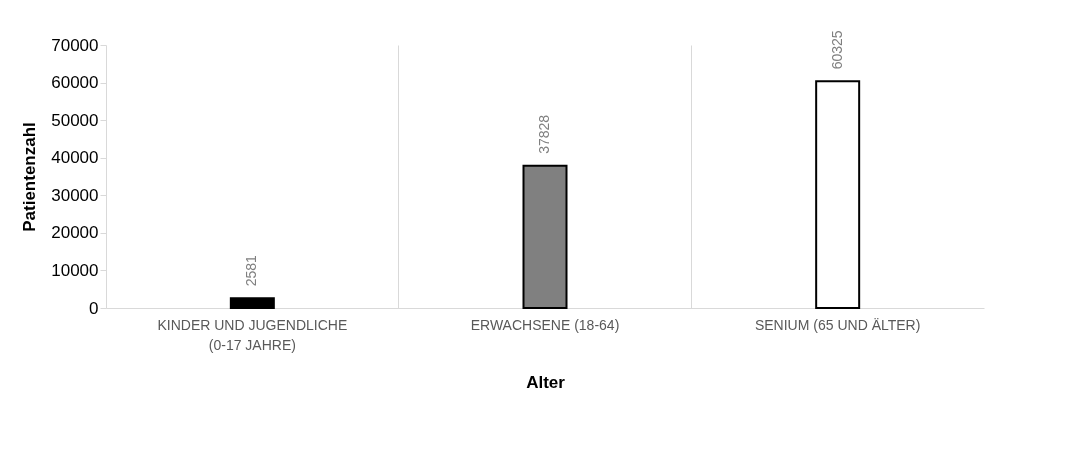 This screenshot has width=1073, height=463. I want to click on y-tick-label: 30000, so click(75, 195).